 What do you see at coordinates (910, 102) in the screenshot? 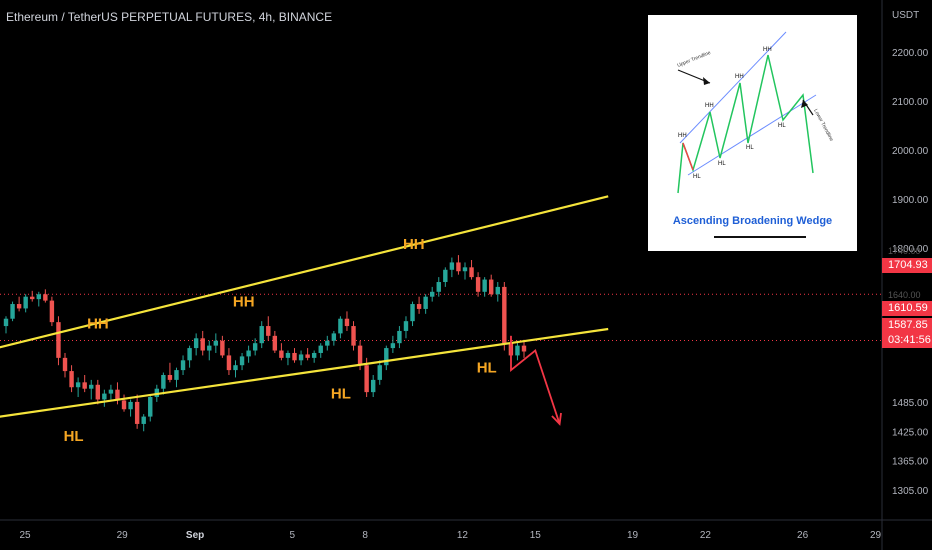
I see `y-tick-label: 2100.00` at bounding box center [910, 102].